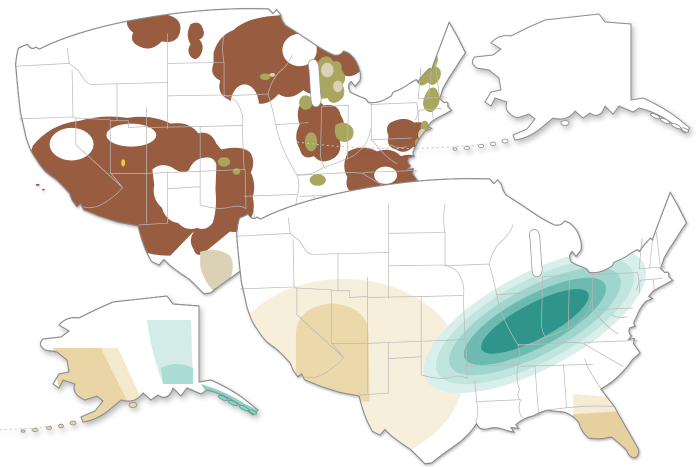 Image resolution: width=700 pixels, height=467 pixels. What do you see at coordinates (123, 163) in the screenshot?
I see `drought-development-region` at bounding box center [123, 163].